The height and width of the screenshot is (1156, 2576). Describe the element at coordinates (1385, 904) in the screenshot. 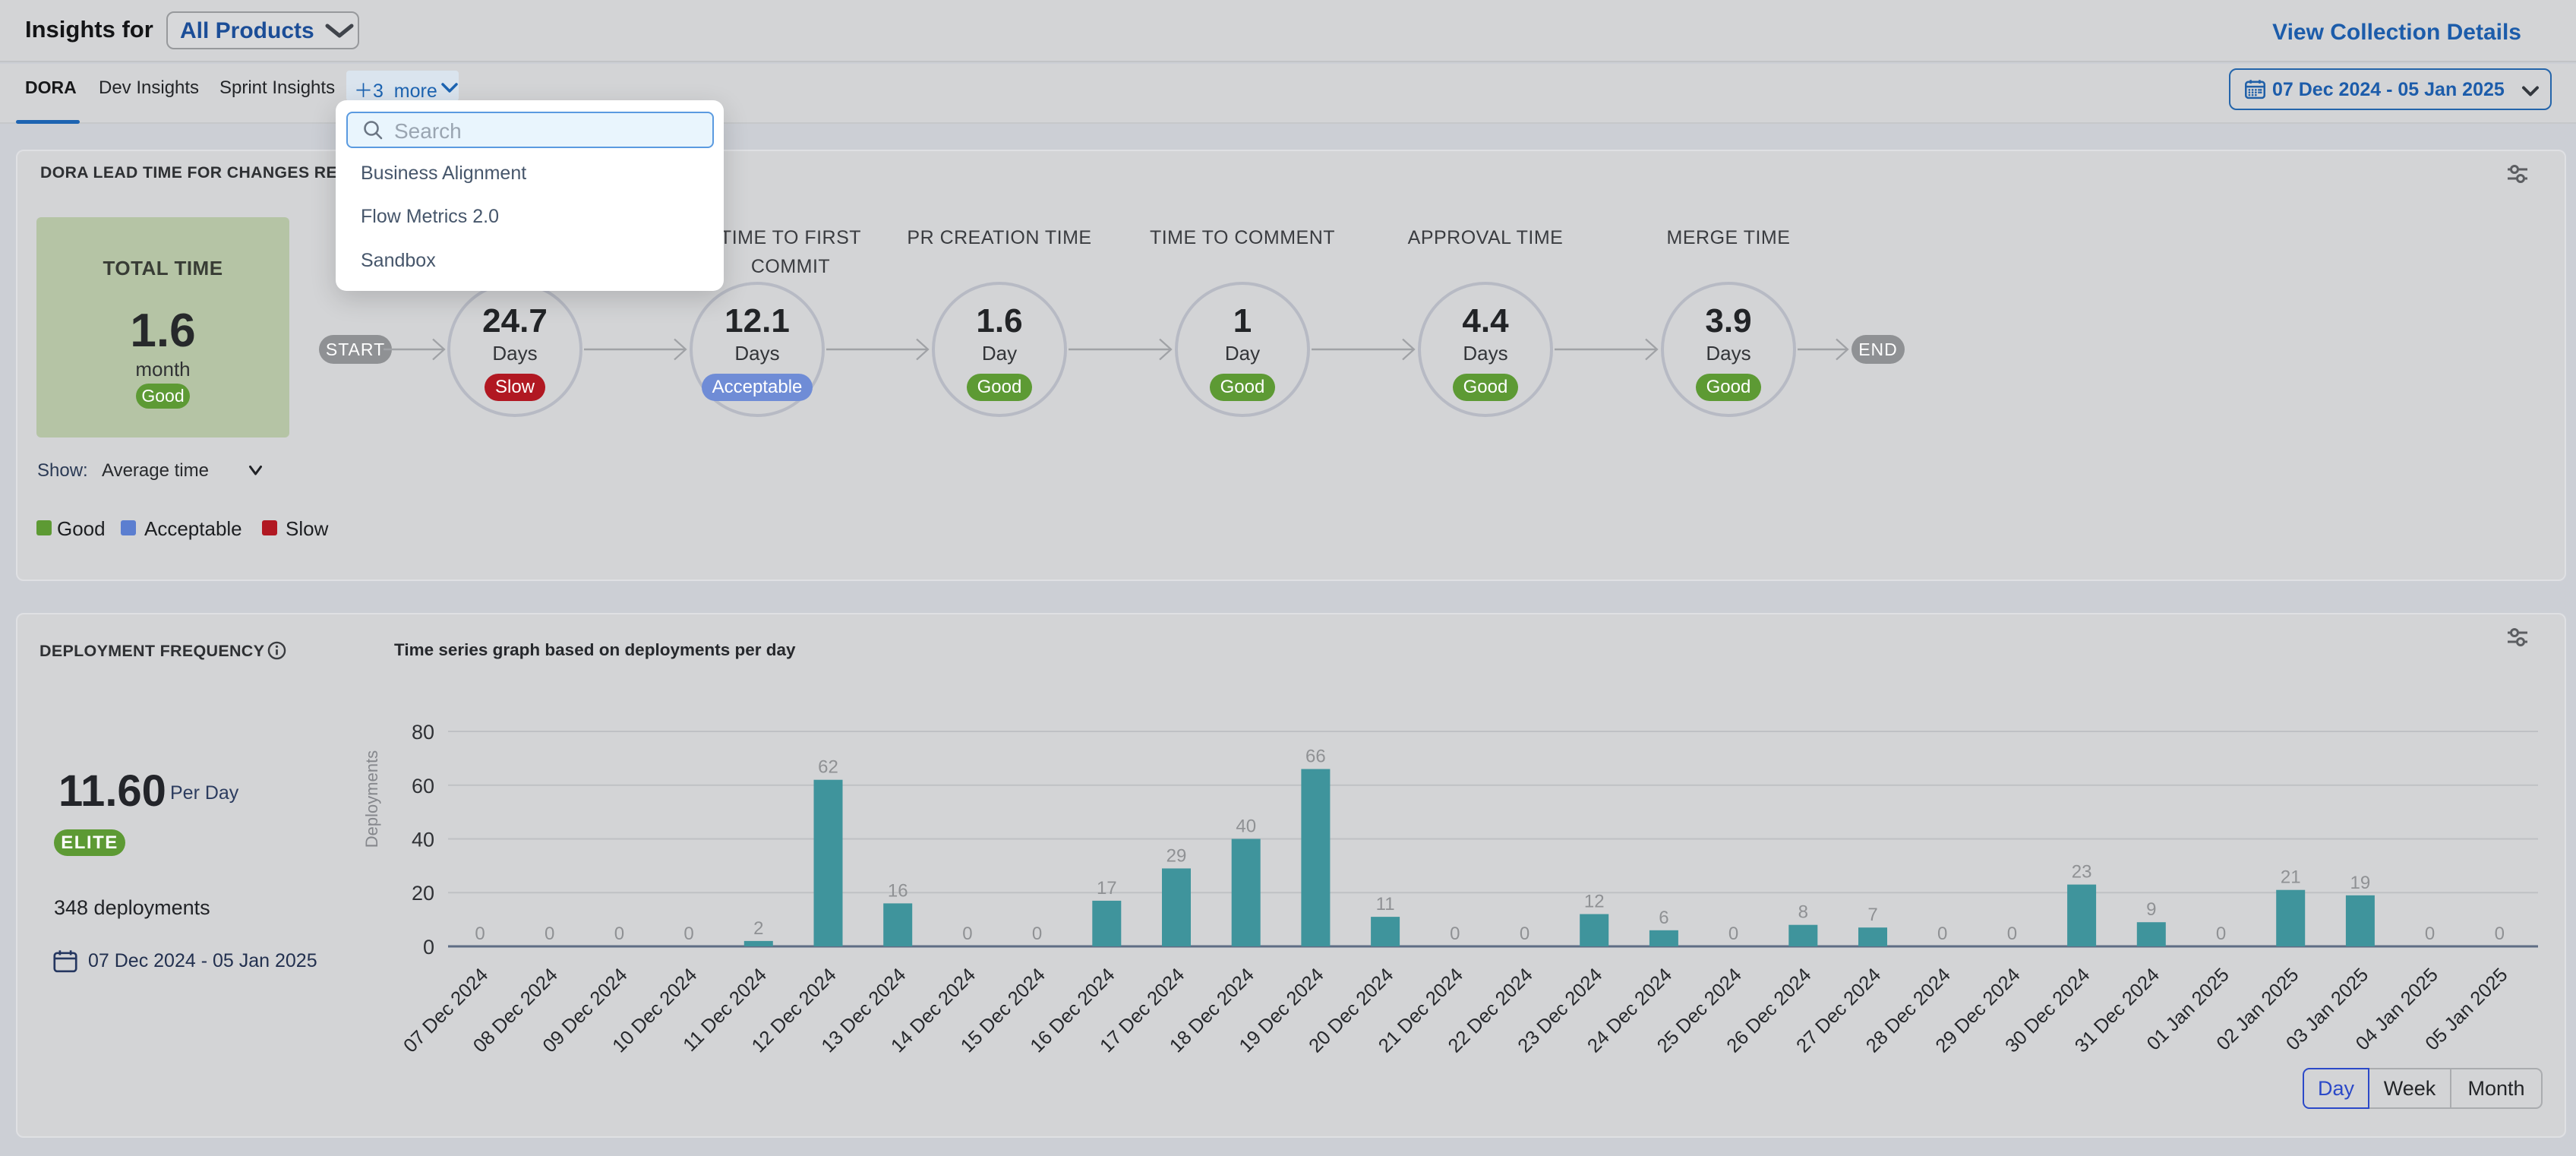

I see `svg-text: 11` at that location.